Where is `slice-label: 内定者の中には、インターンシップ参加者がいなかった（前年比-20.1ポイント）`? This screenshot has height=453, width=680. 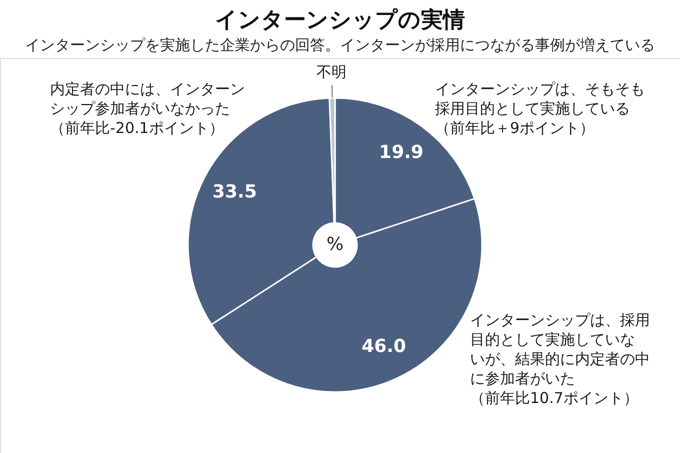 slice-label: 内定者の中には、インターンシップ参加者がいなかった（前年比-20.1ポイント） is located at coordinates (147, 108).